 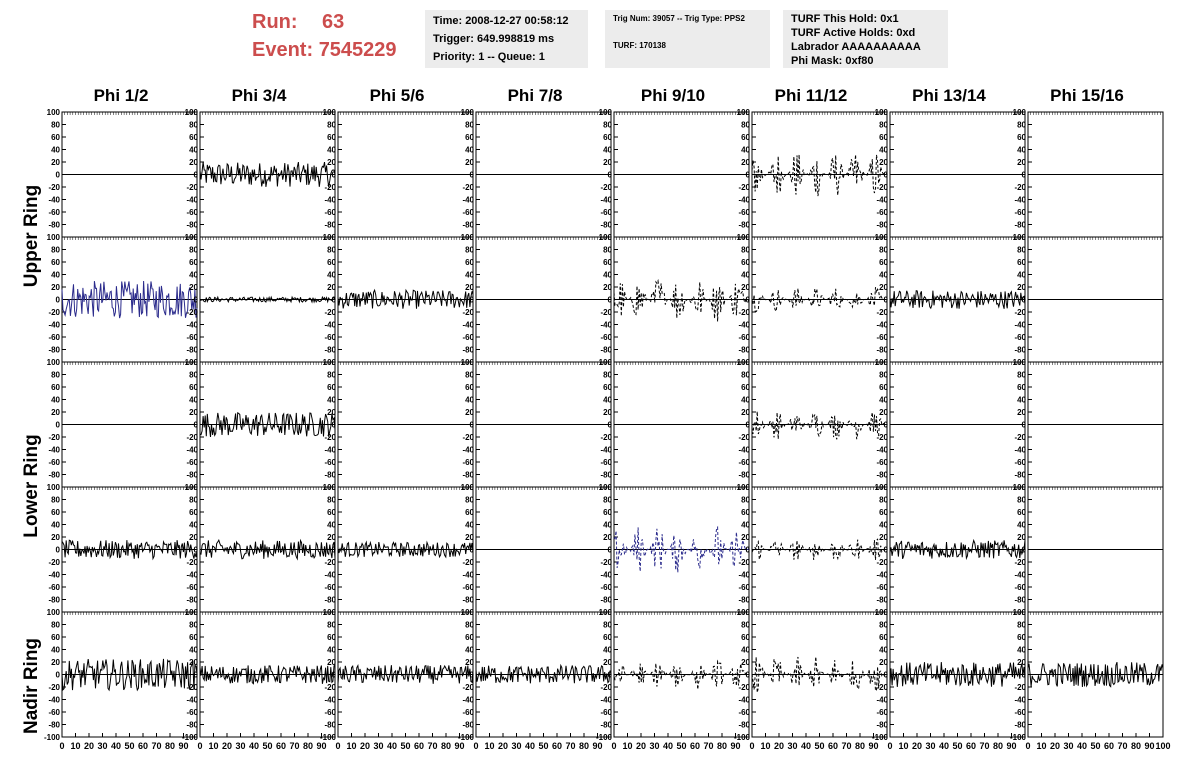 I want to click on column-header-phi-3-4: Phi 3/4, so click(x=259, y=95).